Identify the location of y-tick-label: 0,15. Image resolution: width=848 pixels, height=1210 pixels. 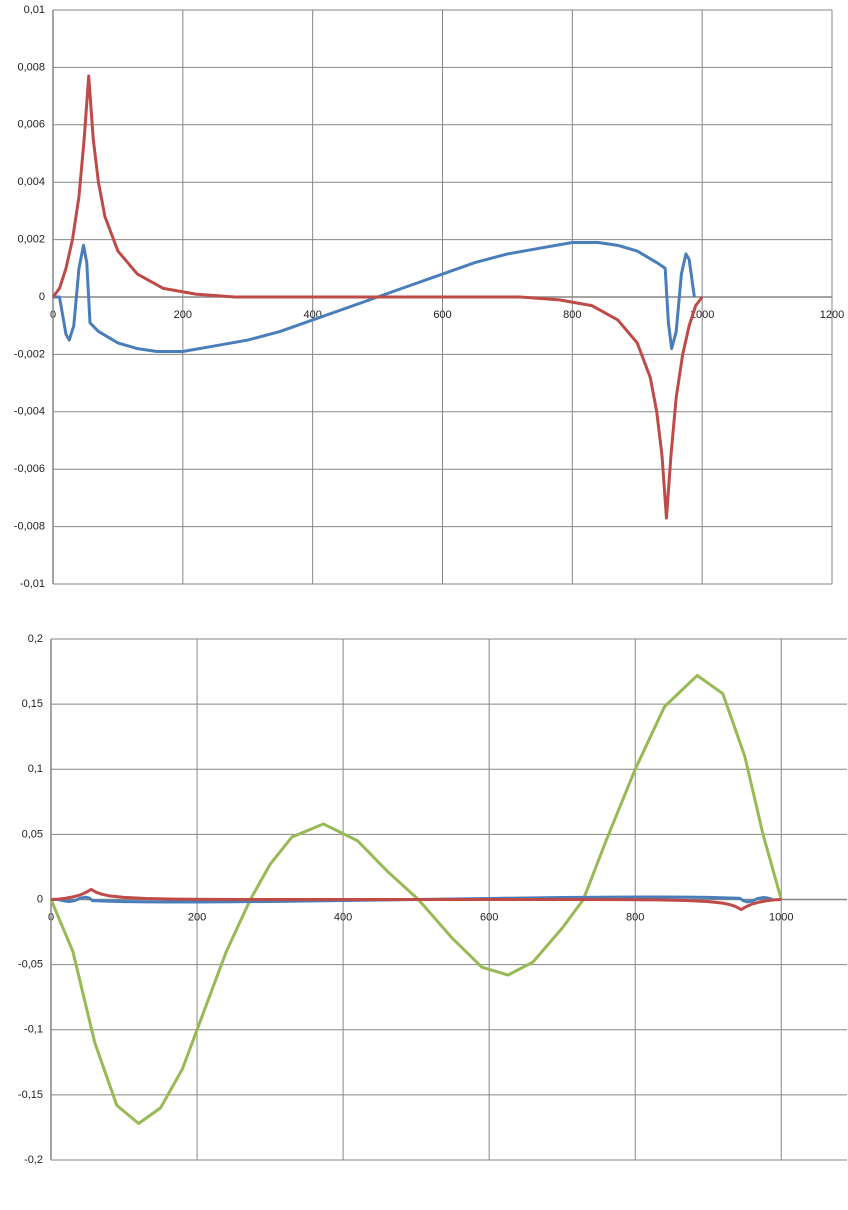
(32, 704).